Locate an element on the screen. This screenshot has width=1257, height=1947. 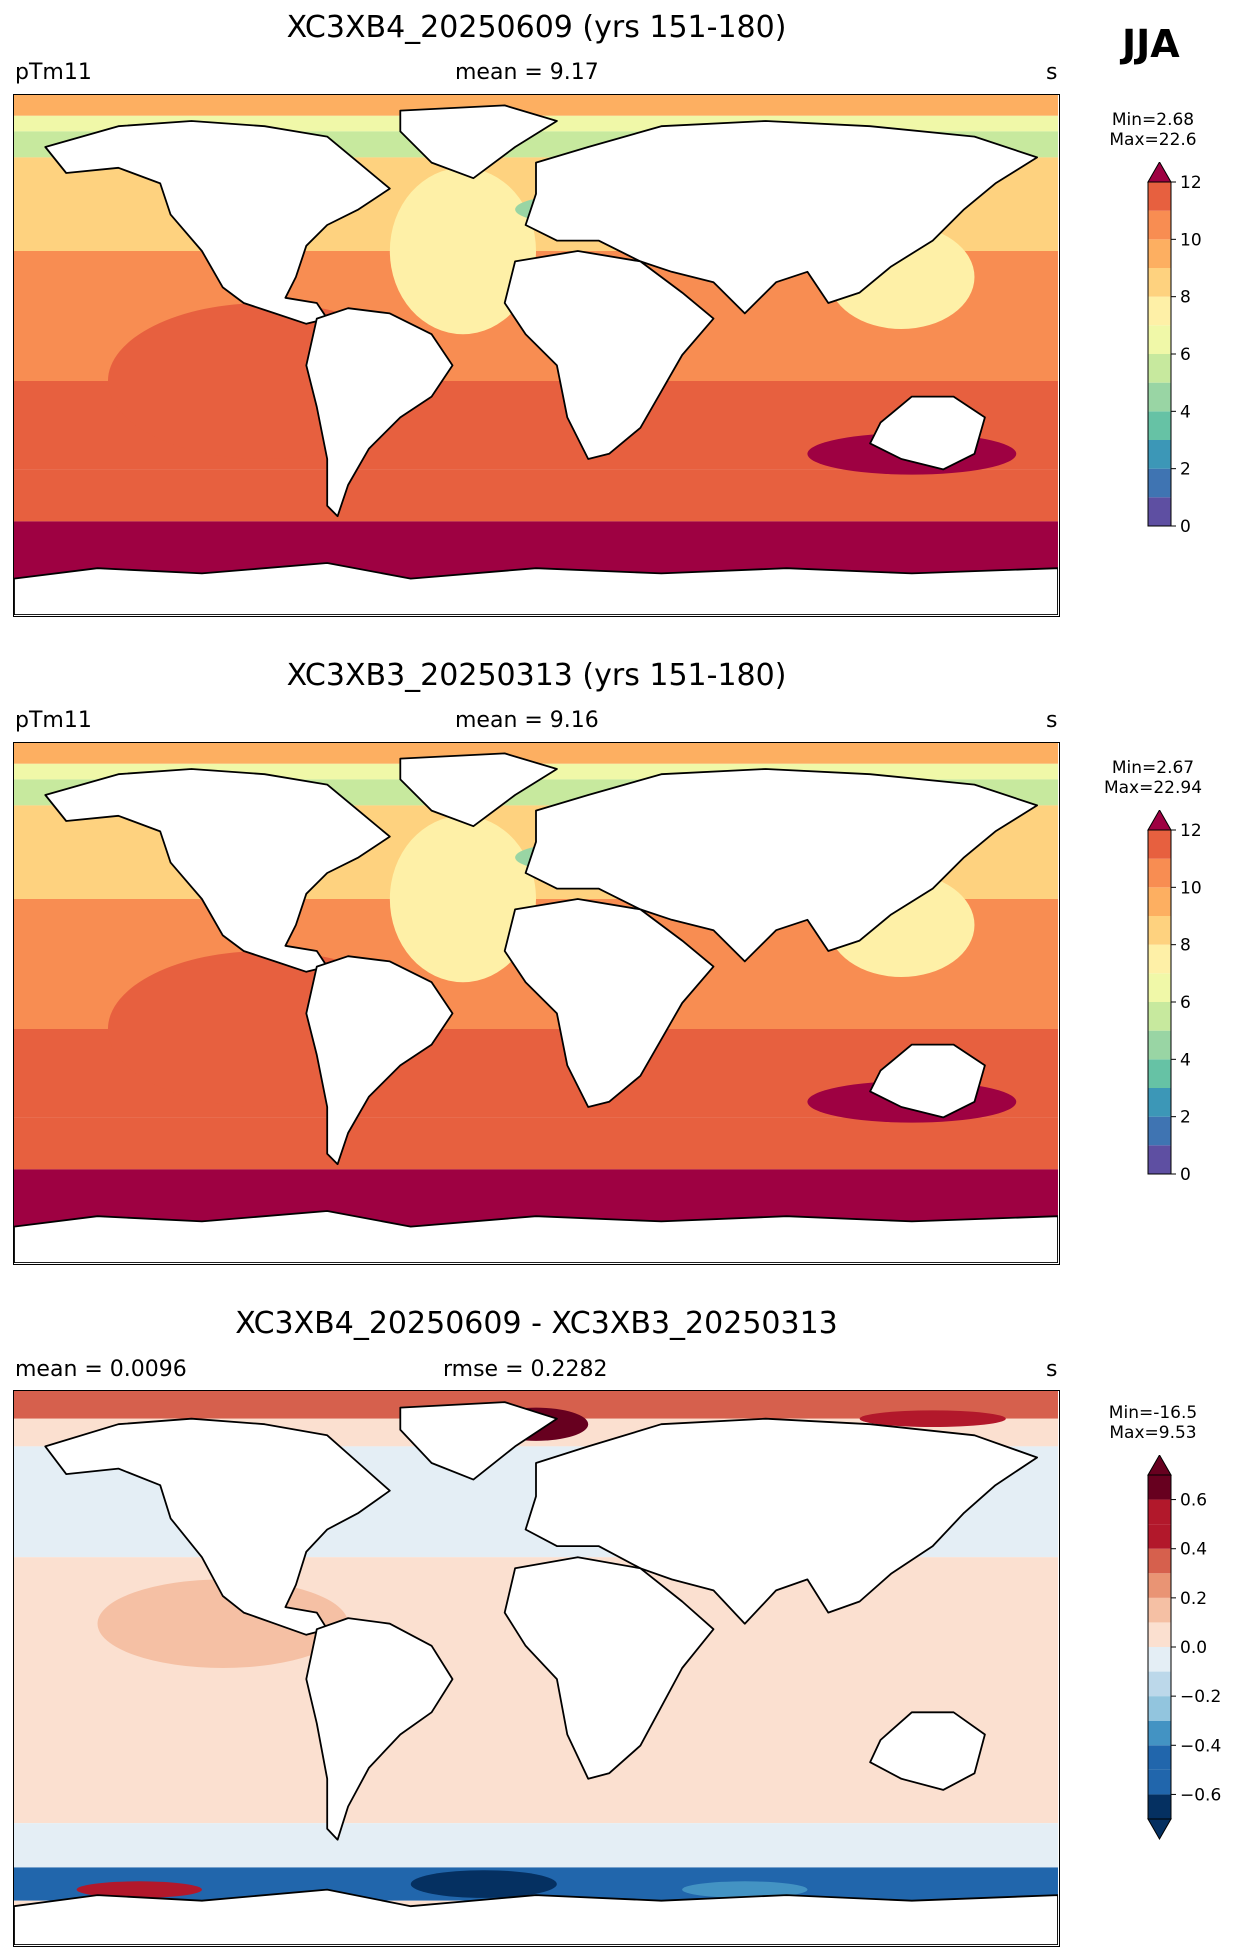
colorbar-tick-label: 0.2 is located at coordinates (1193, 1599).